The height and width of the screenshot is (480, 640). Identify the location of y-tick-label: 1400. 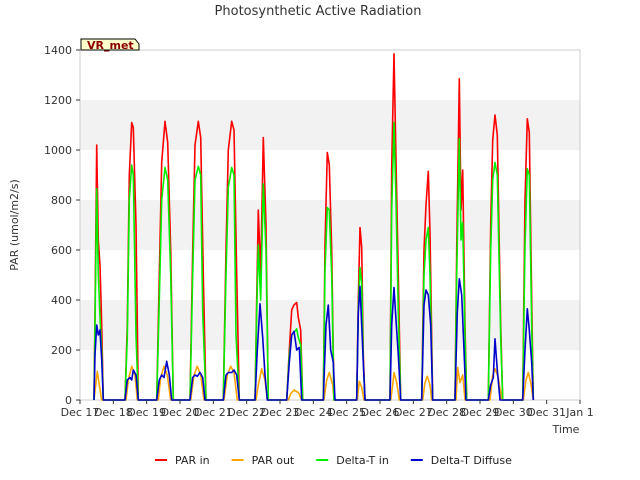
(58, 50).